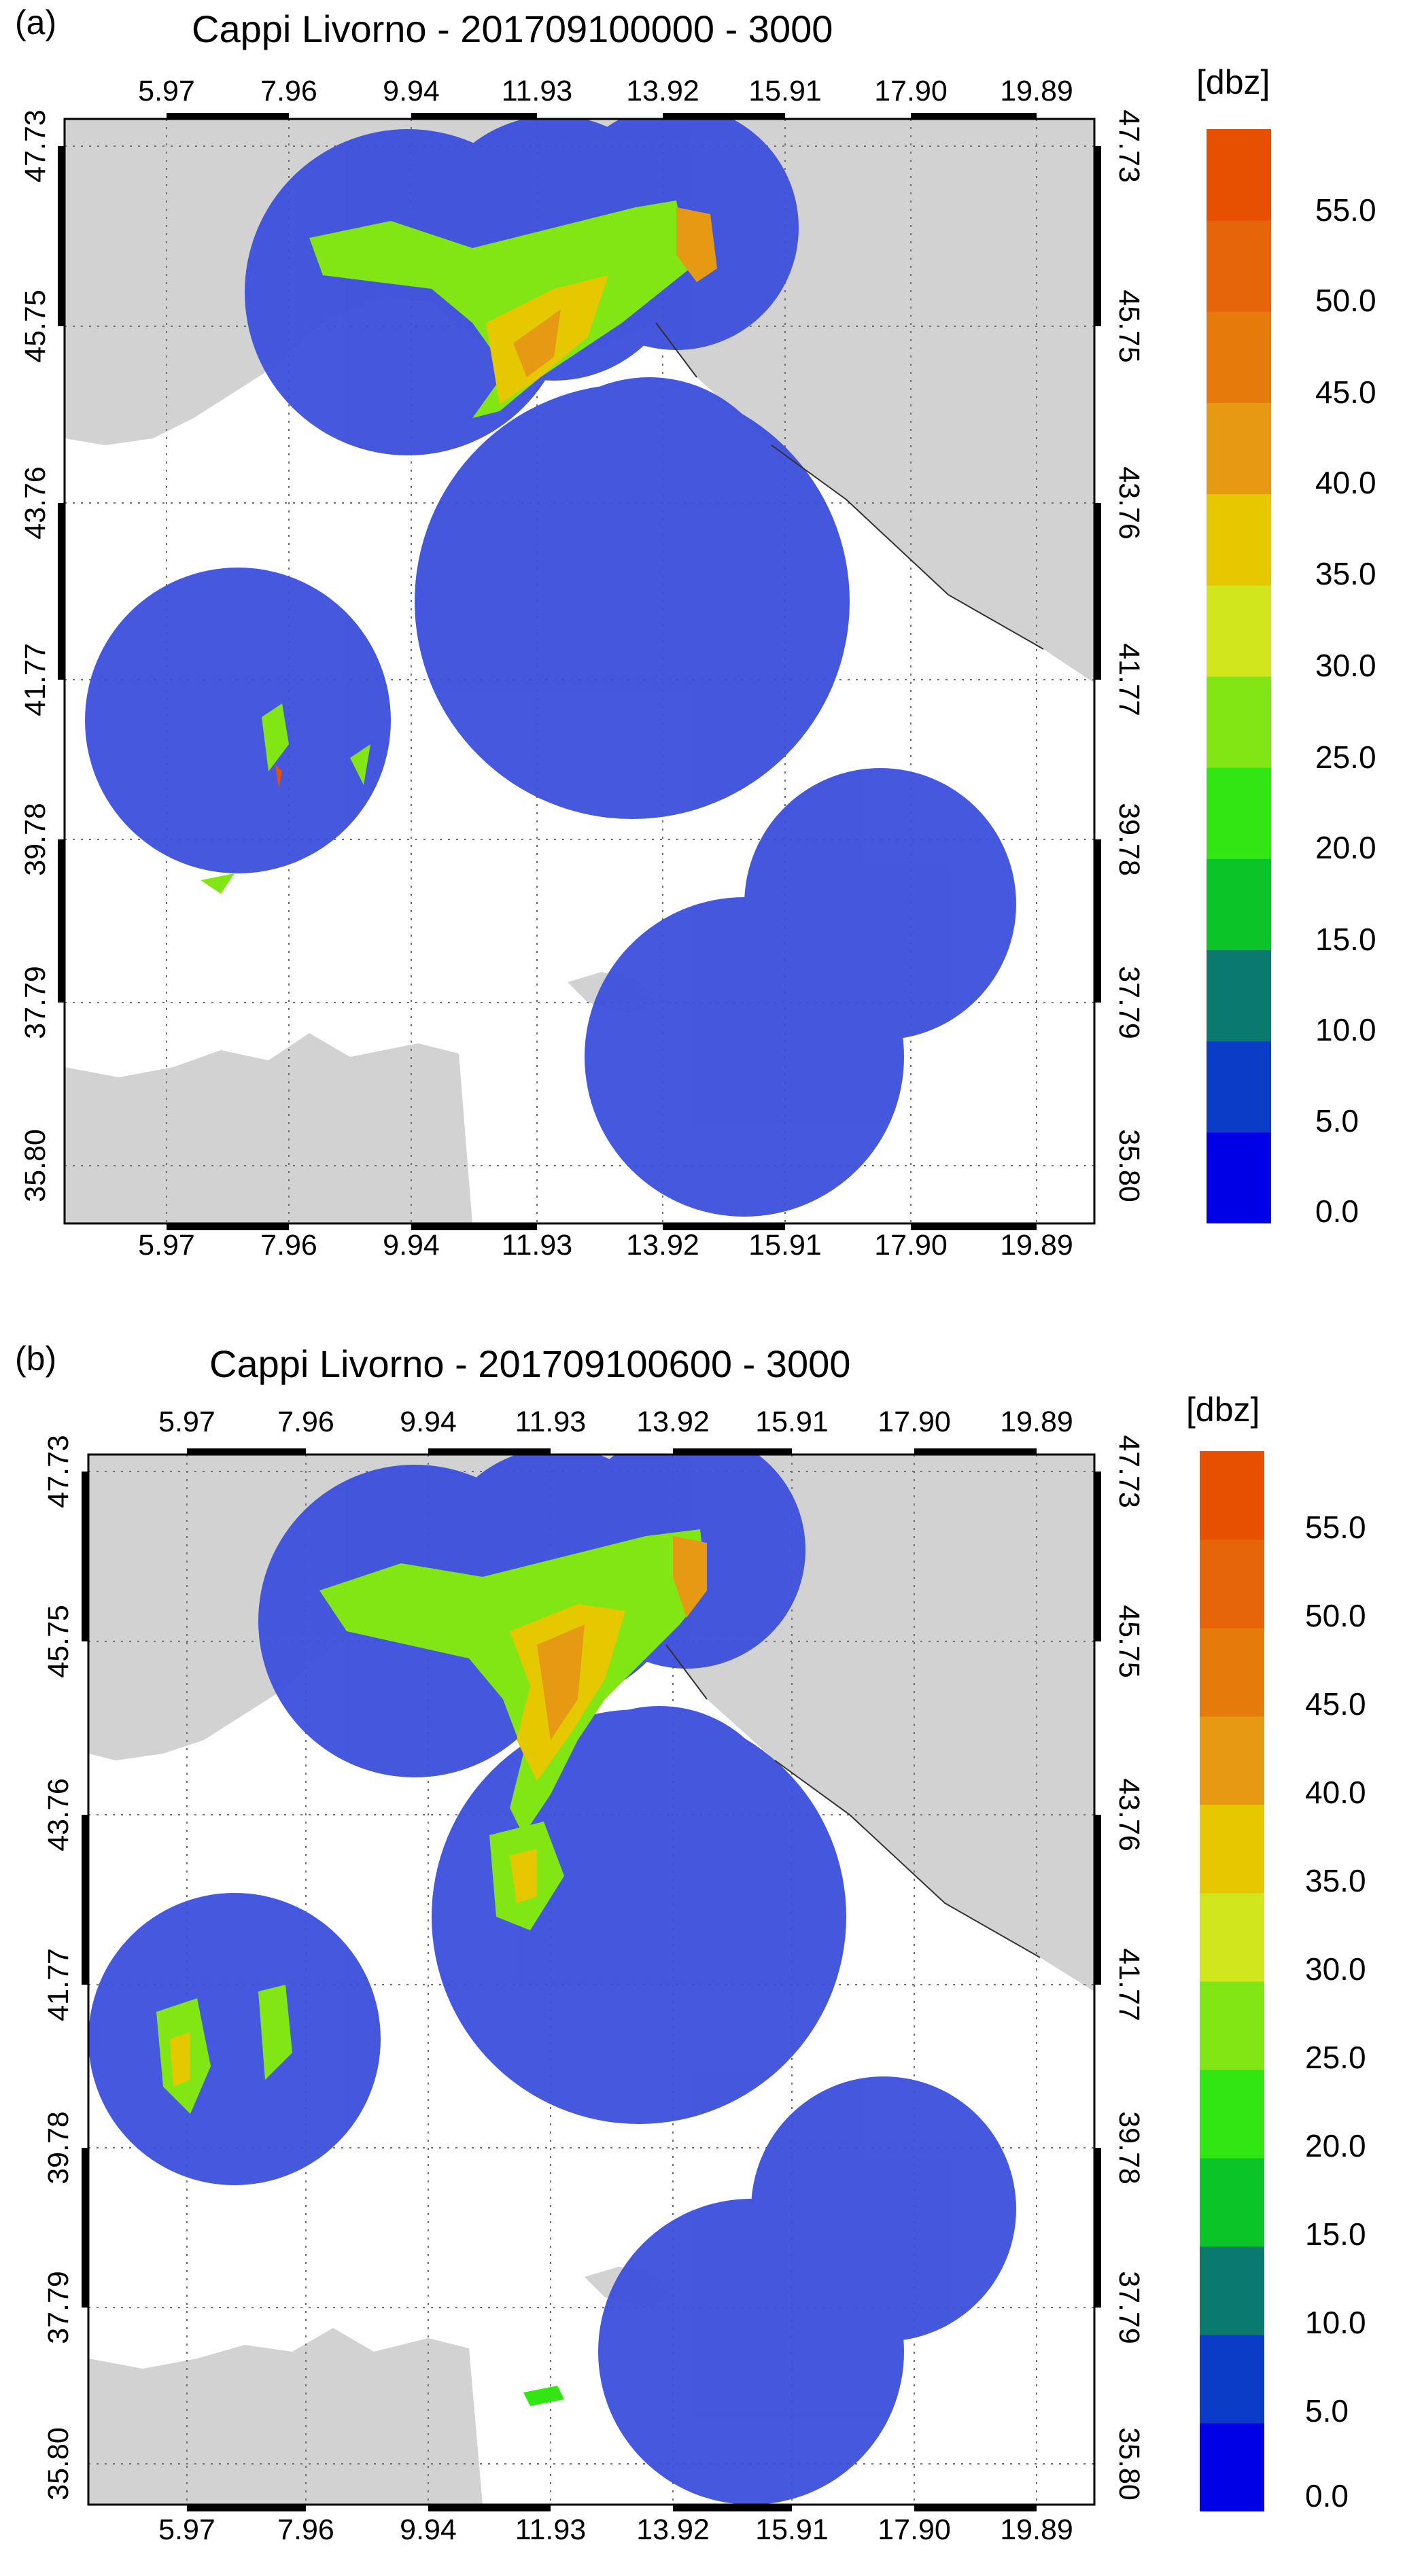 This screenshot has width=1405, height=2576. What do you see at coordinates (512, 28) in the screenshot?
I see `panel-title: Cappi Livorno - 201709100000 - 3000` at bounding box center [512, 28].